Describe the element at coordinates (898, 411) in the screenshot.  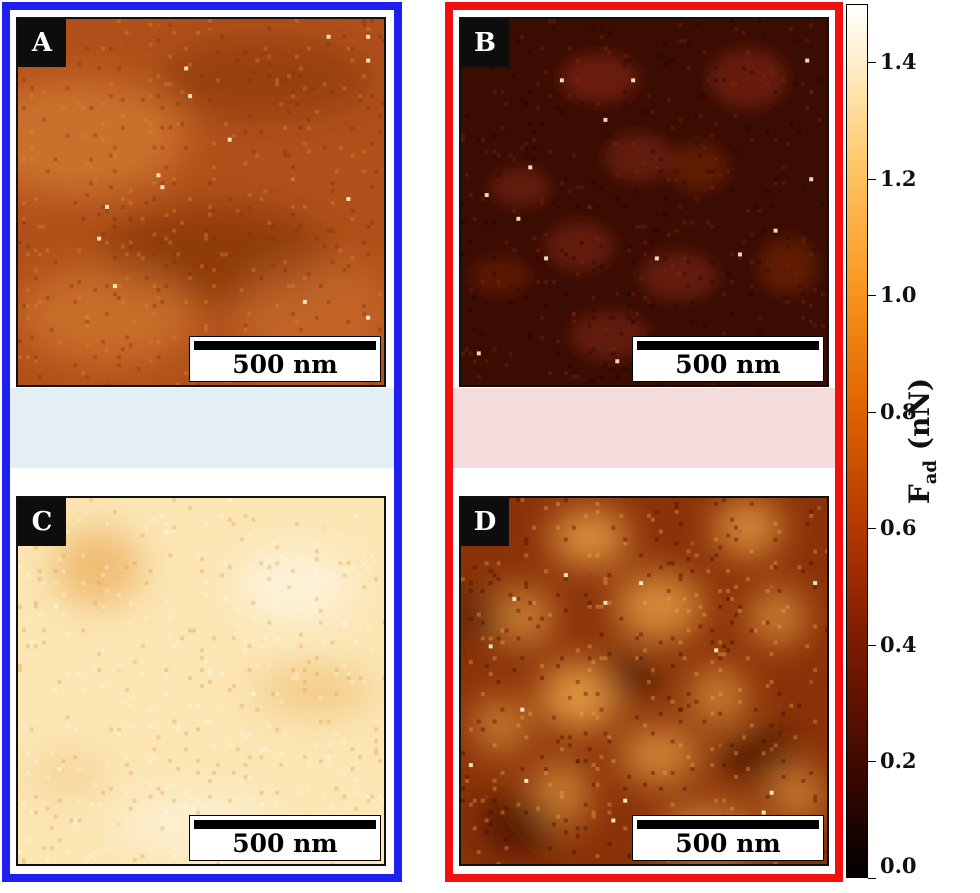
I see `colorbar-tick-label: 0.8` at that location.